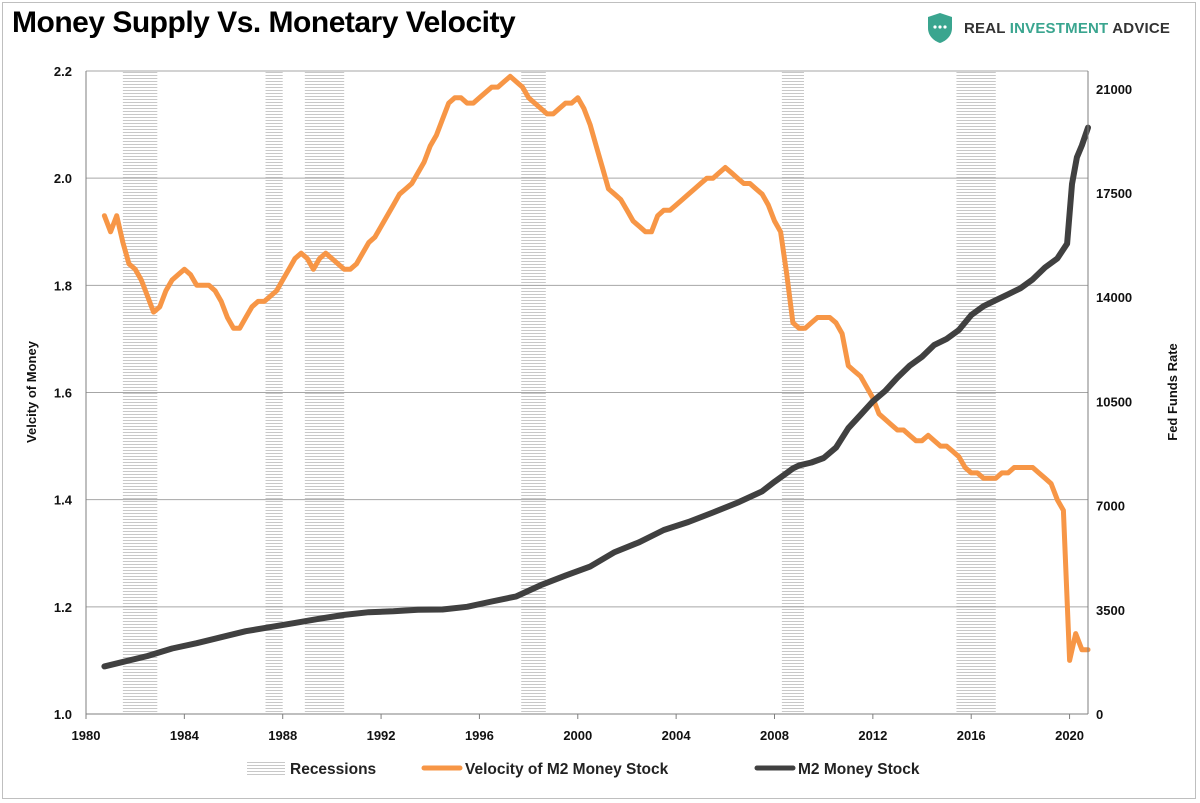 Image resolution: width=1200 pixels, height=803 pixels. Describe the element at coordinates (381, 735) in the screenshot. I see `x-tick-label: 1992` at that location.